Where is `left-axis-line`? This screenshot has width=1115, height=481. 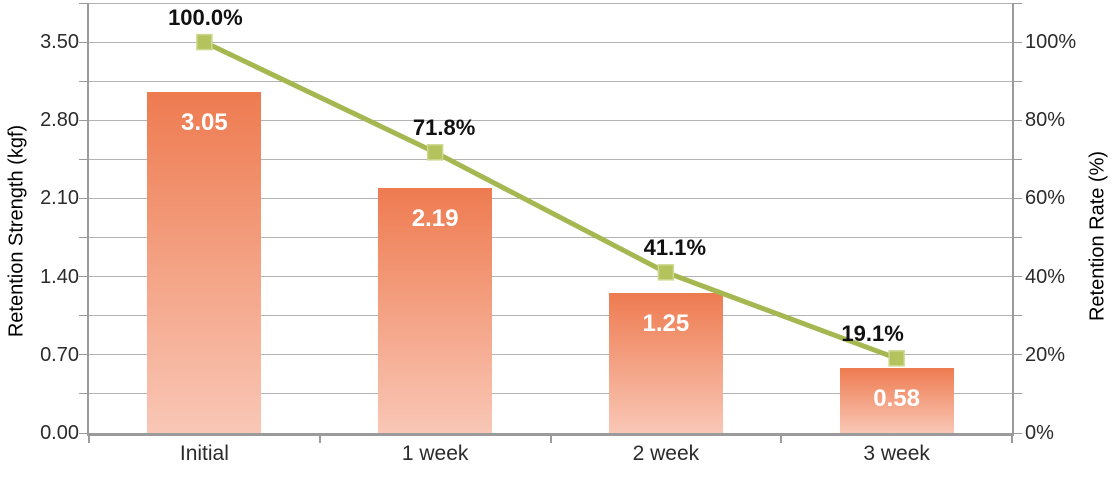
left-axis-line is located at coordinates (88, 218).